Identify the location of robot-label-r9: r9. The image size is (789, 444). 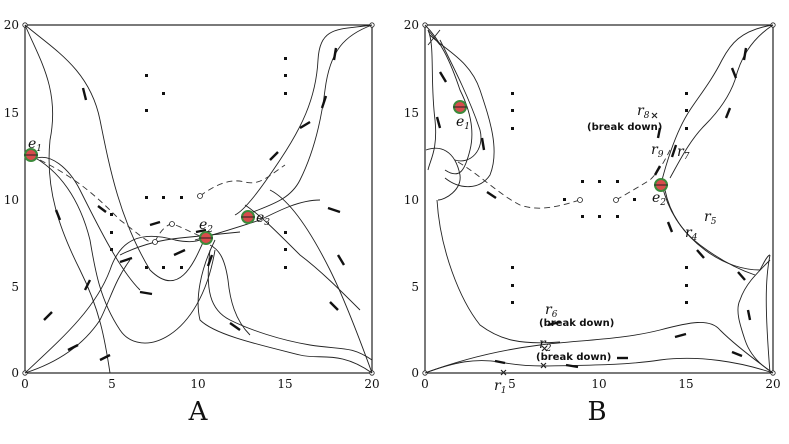
(657, 151).